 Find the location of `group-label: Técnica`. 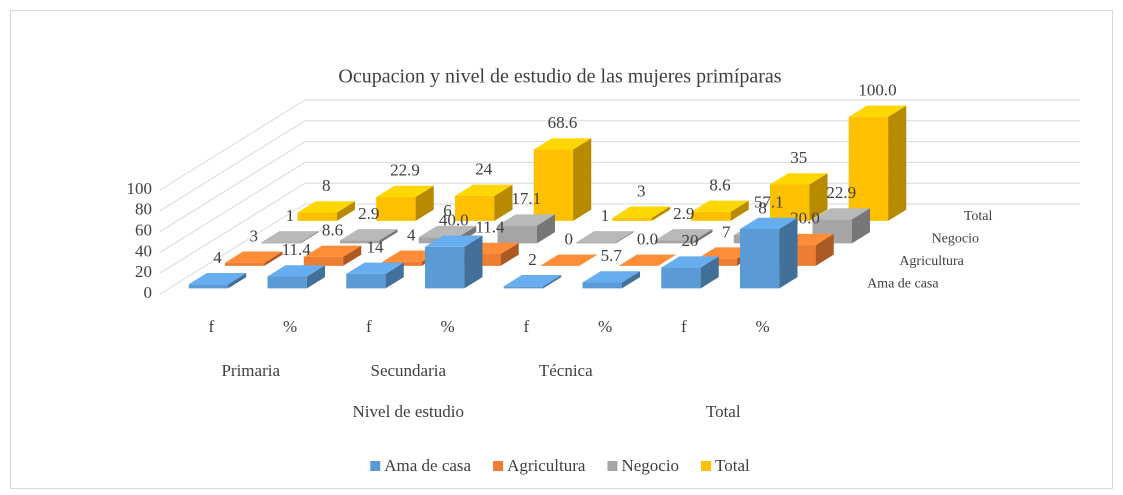

group-label: Técnica is located at coordinates (566, 370).